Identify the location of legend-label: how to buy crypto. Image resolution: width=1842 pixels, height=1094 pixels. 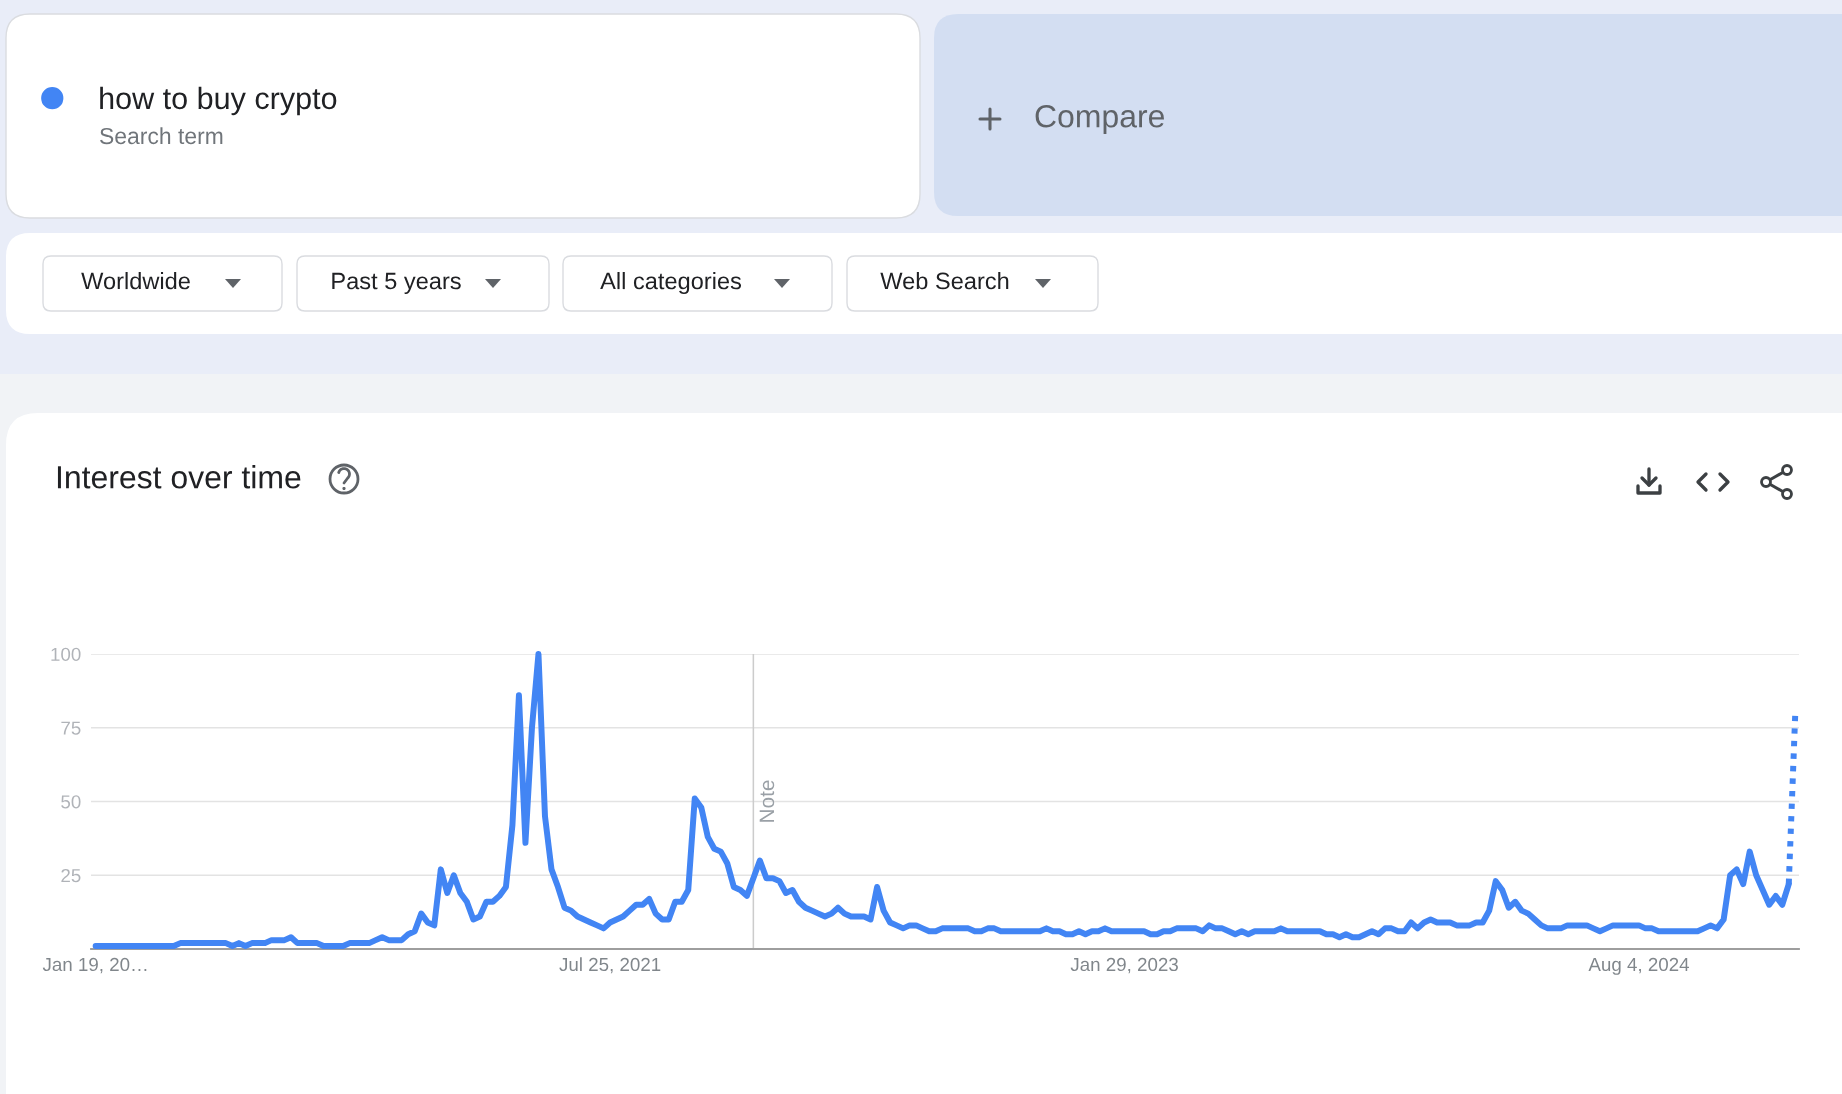
(218, 101).